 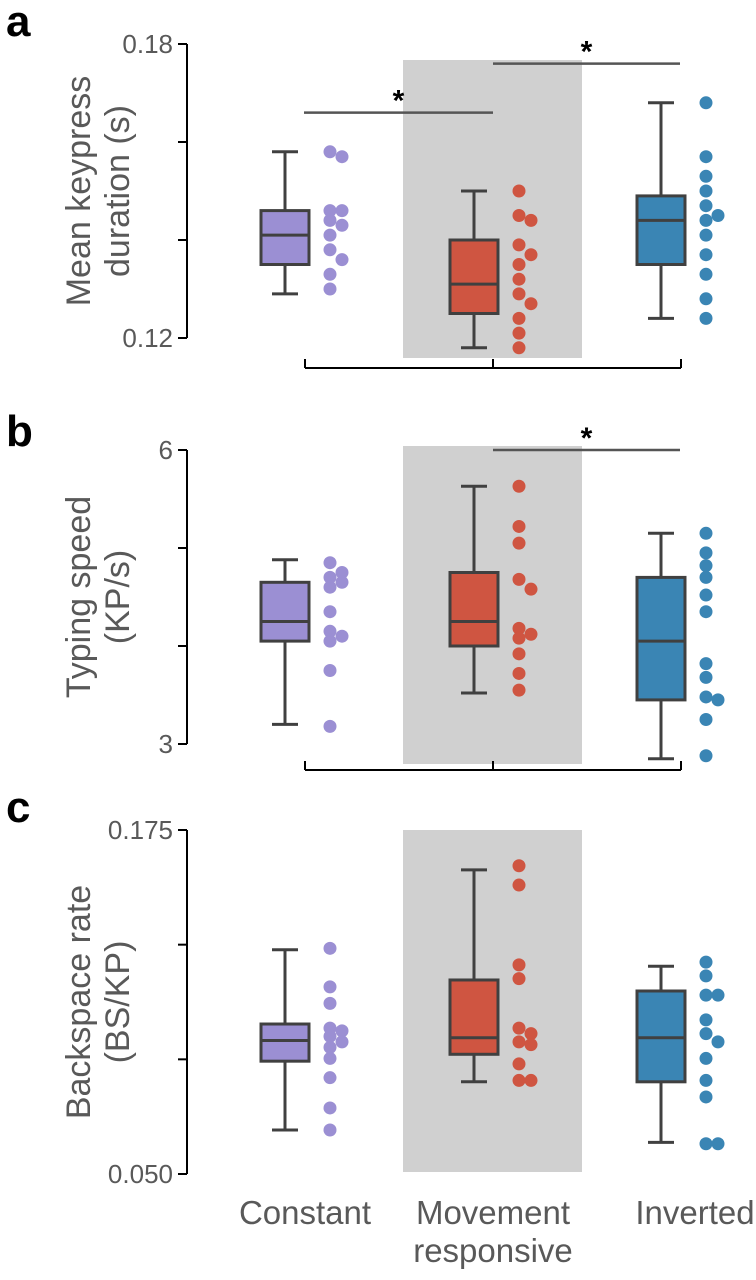 I want to click on points-movement, so click(x=525, y=973).